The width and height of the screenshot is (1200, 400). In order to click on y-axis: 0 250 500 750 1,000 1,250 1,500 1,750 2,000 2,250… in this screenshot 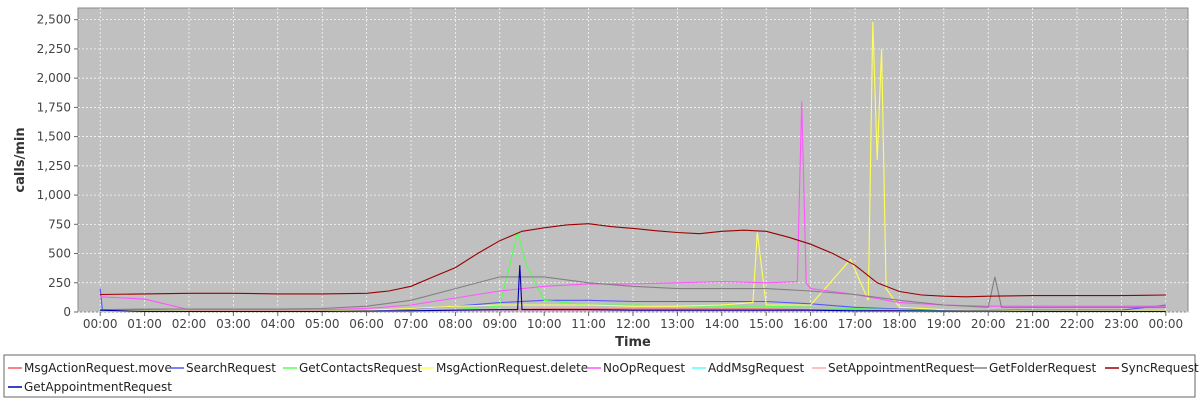, I will do `click(57, 166)`.